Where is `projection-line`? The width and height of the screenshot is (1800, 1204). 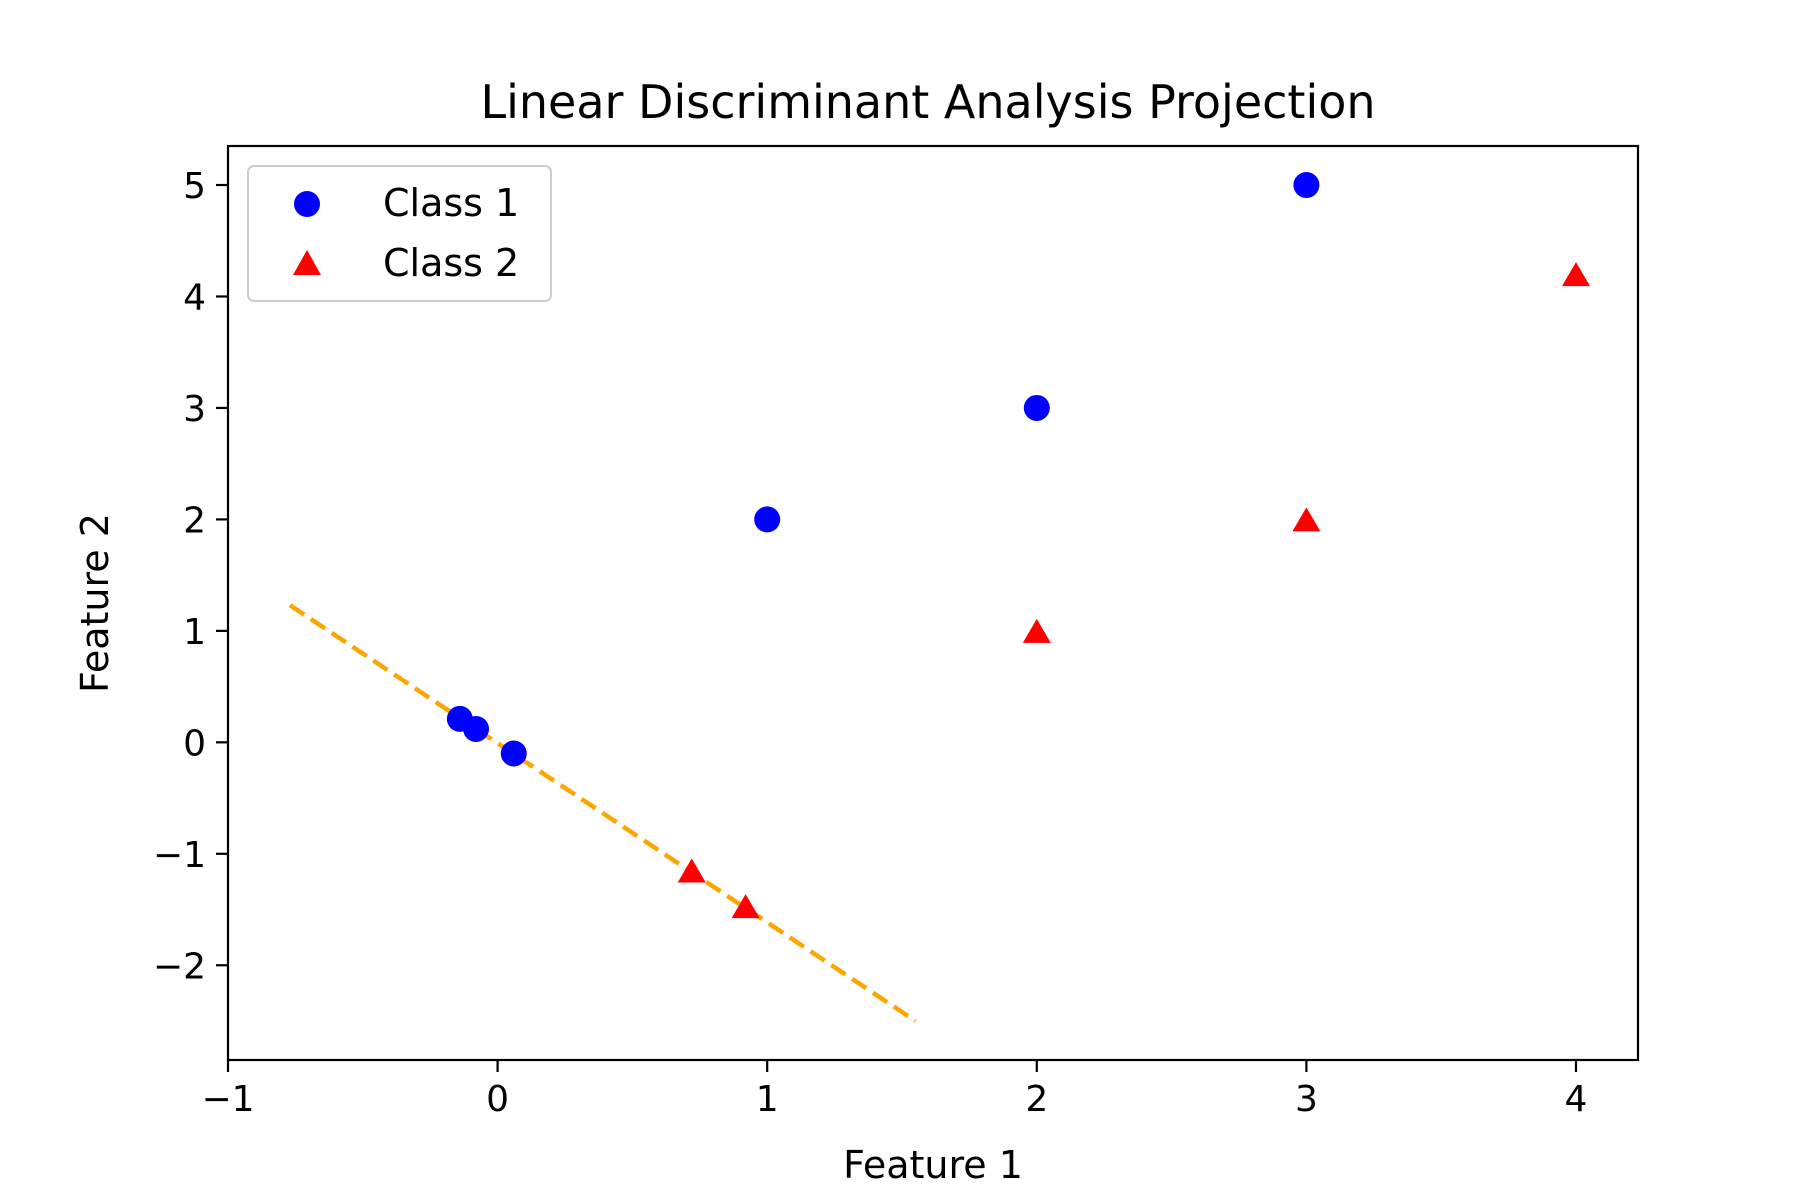
projection-line is located at coordinates (602, 813).